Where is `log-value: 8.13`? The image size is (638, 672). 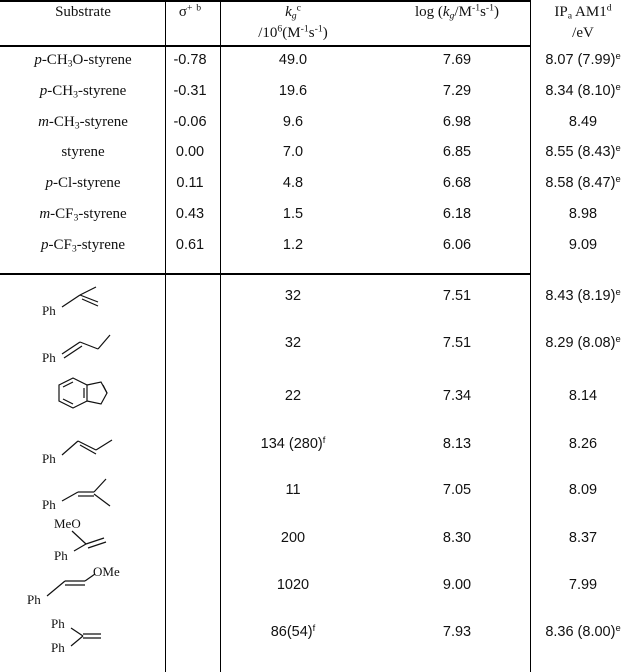
log-value: 8.13 is located at coordinates (457, 444).